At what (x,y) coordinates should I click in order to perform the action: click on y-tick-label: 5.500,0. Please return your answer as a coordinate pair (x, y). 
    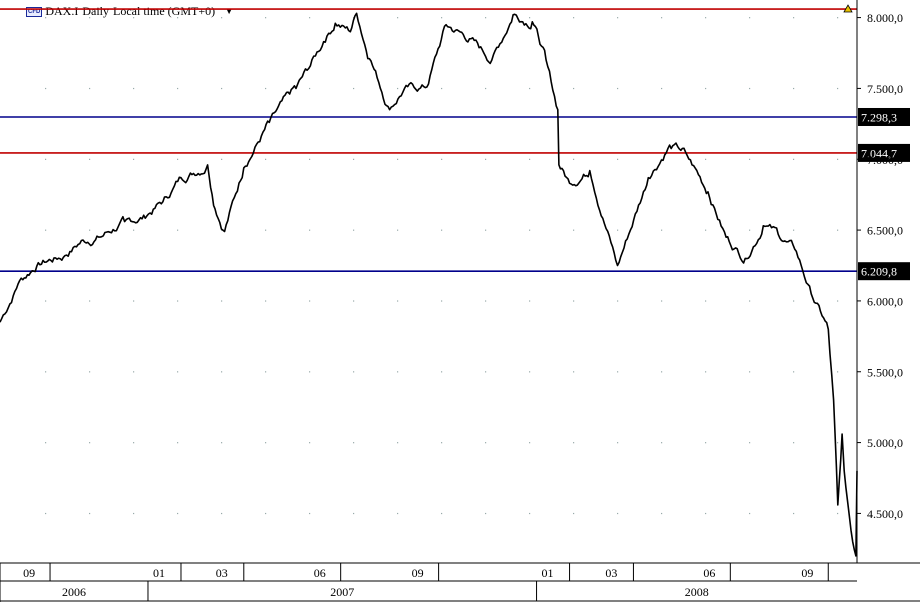
    Looking at the image, I should click on (885, 372).